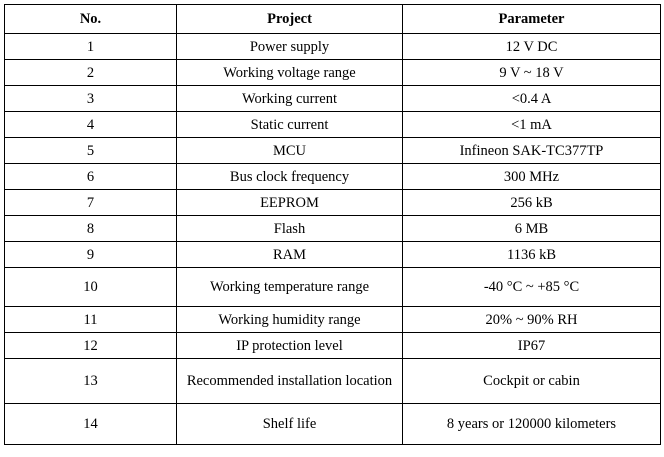  What do you see at coordinates (531, 176) in the screenshot?
I see `cell-parameter: 300 MHz` at bounding box center [531, 176].